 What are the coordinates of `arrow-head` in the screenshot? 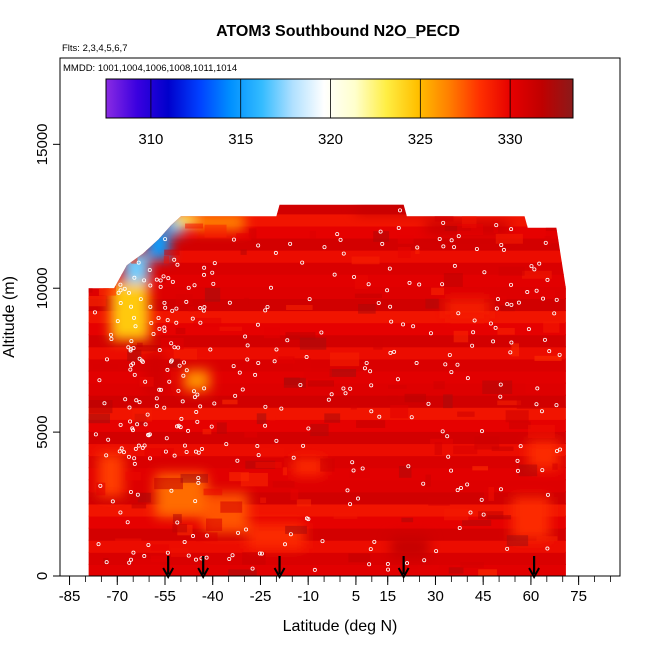 It's located at (279, 573).